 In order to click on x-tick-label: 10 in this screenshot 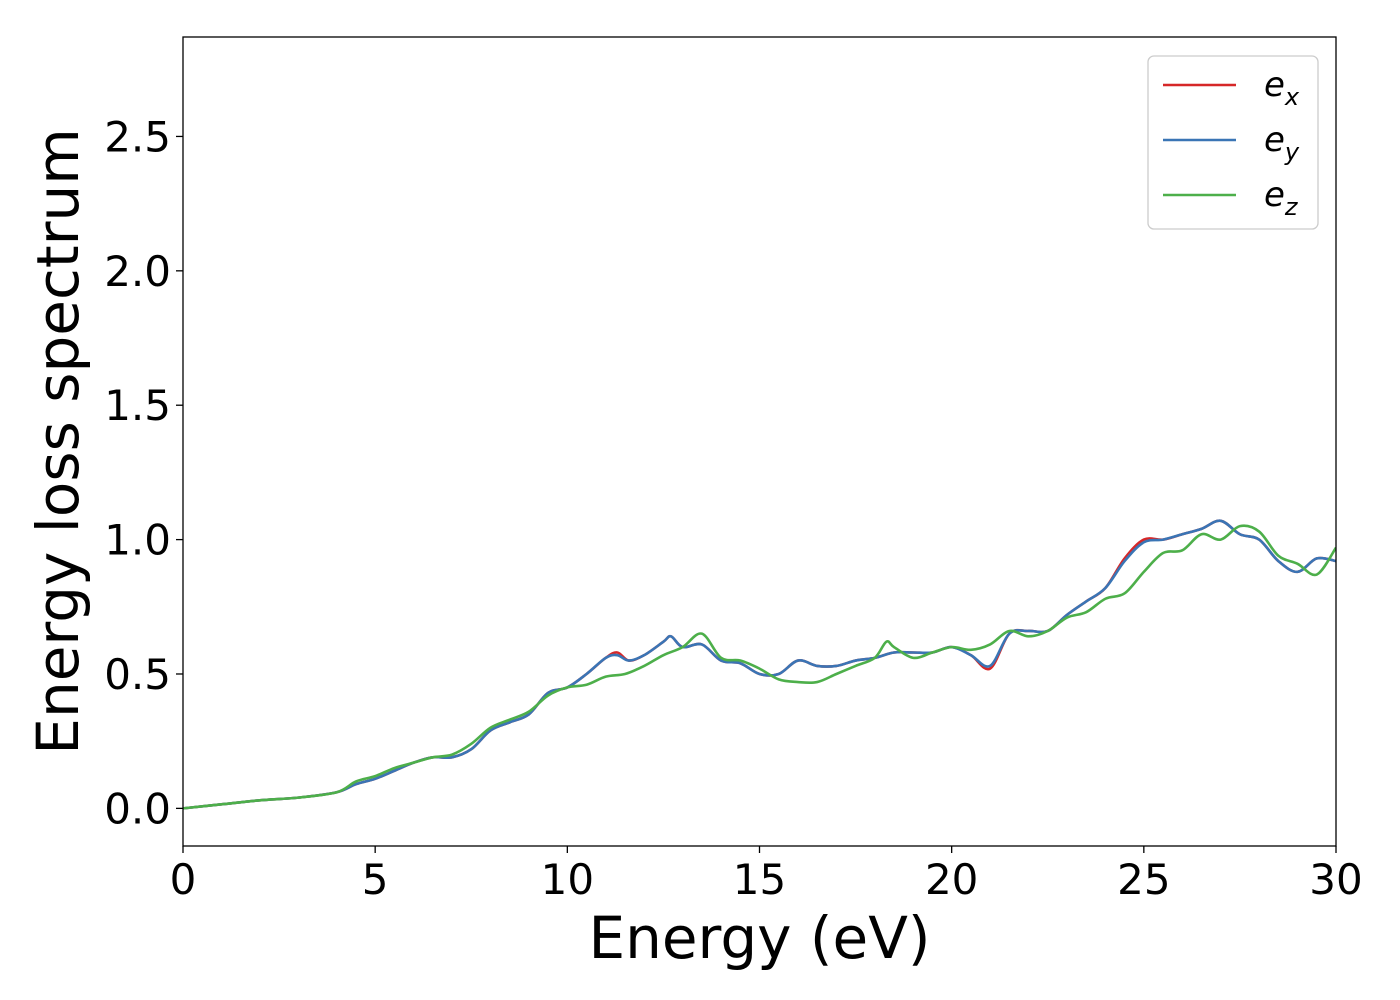, I will do `click(567, 879)`.